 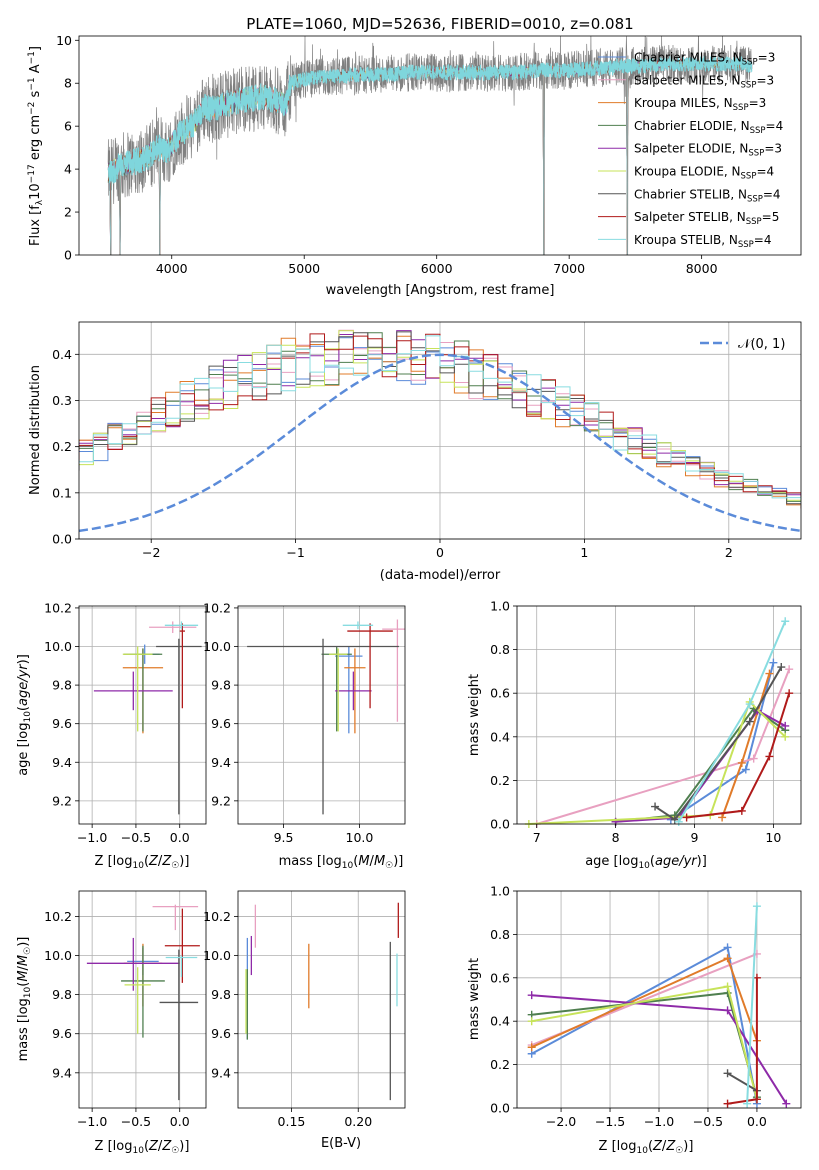 I want to click on y-tick-label: 0, so click(x=68, y=255).